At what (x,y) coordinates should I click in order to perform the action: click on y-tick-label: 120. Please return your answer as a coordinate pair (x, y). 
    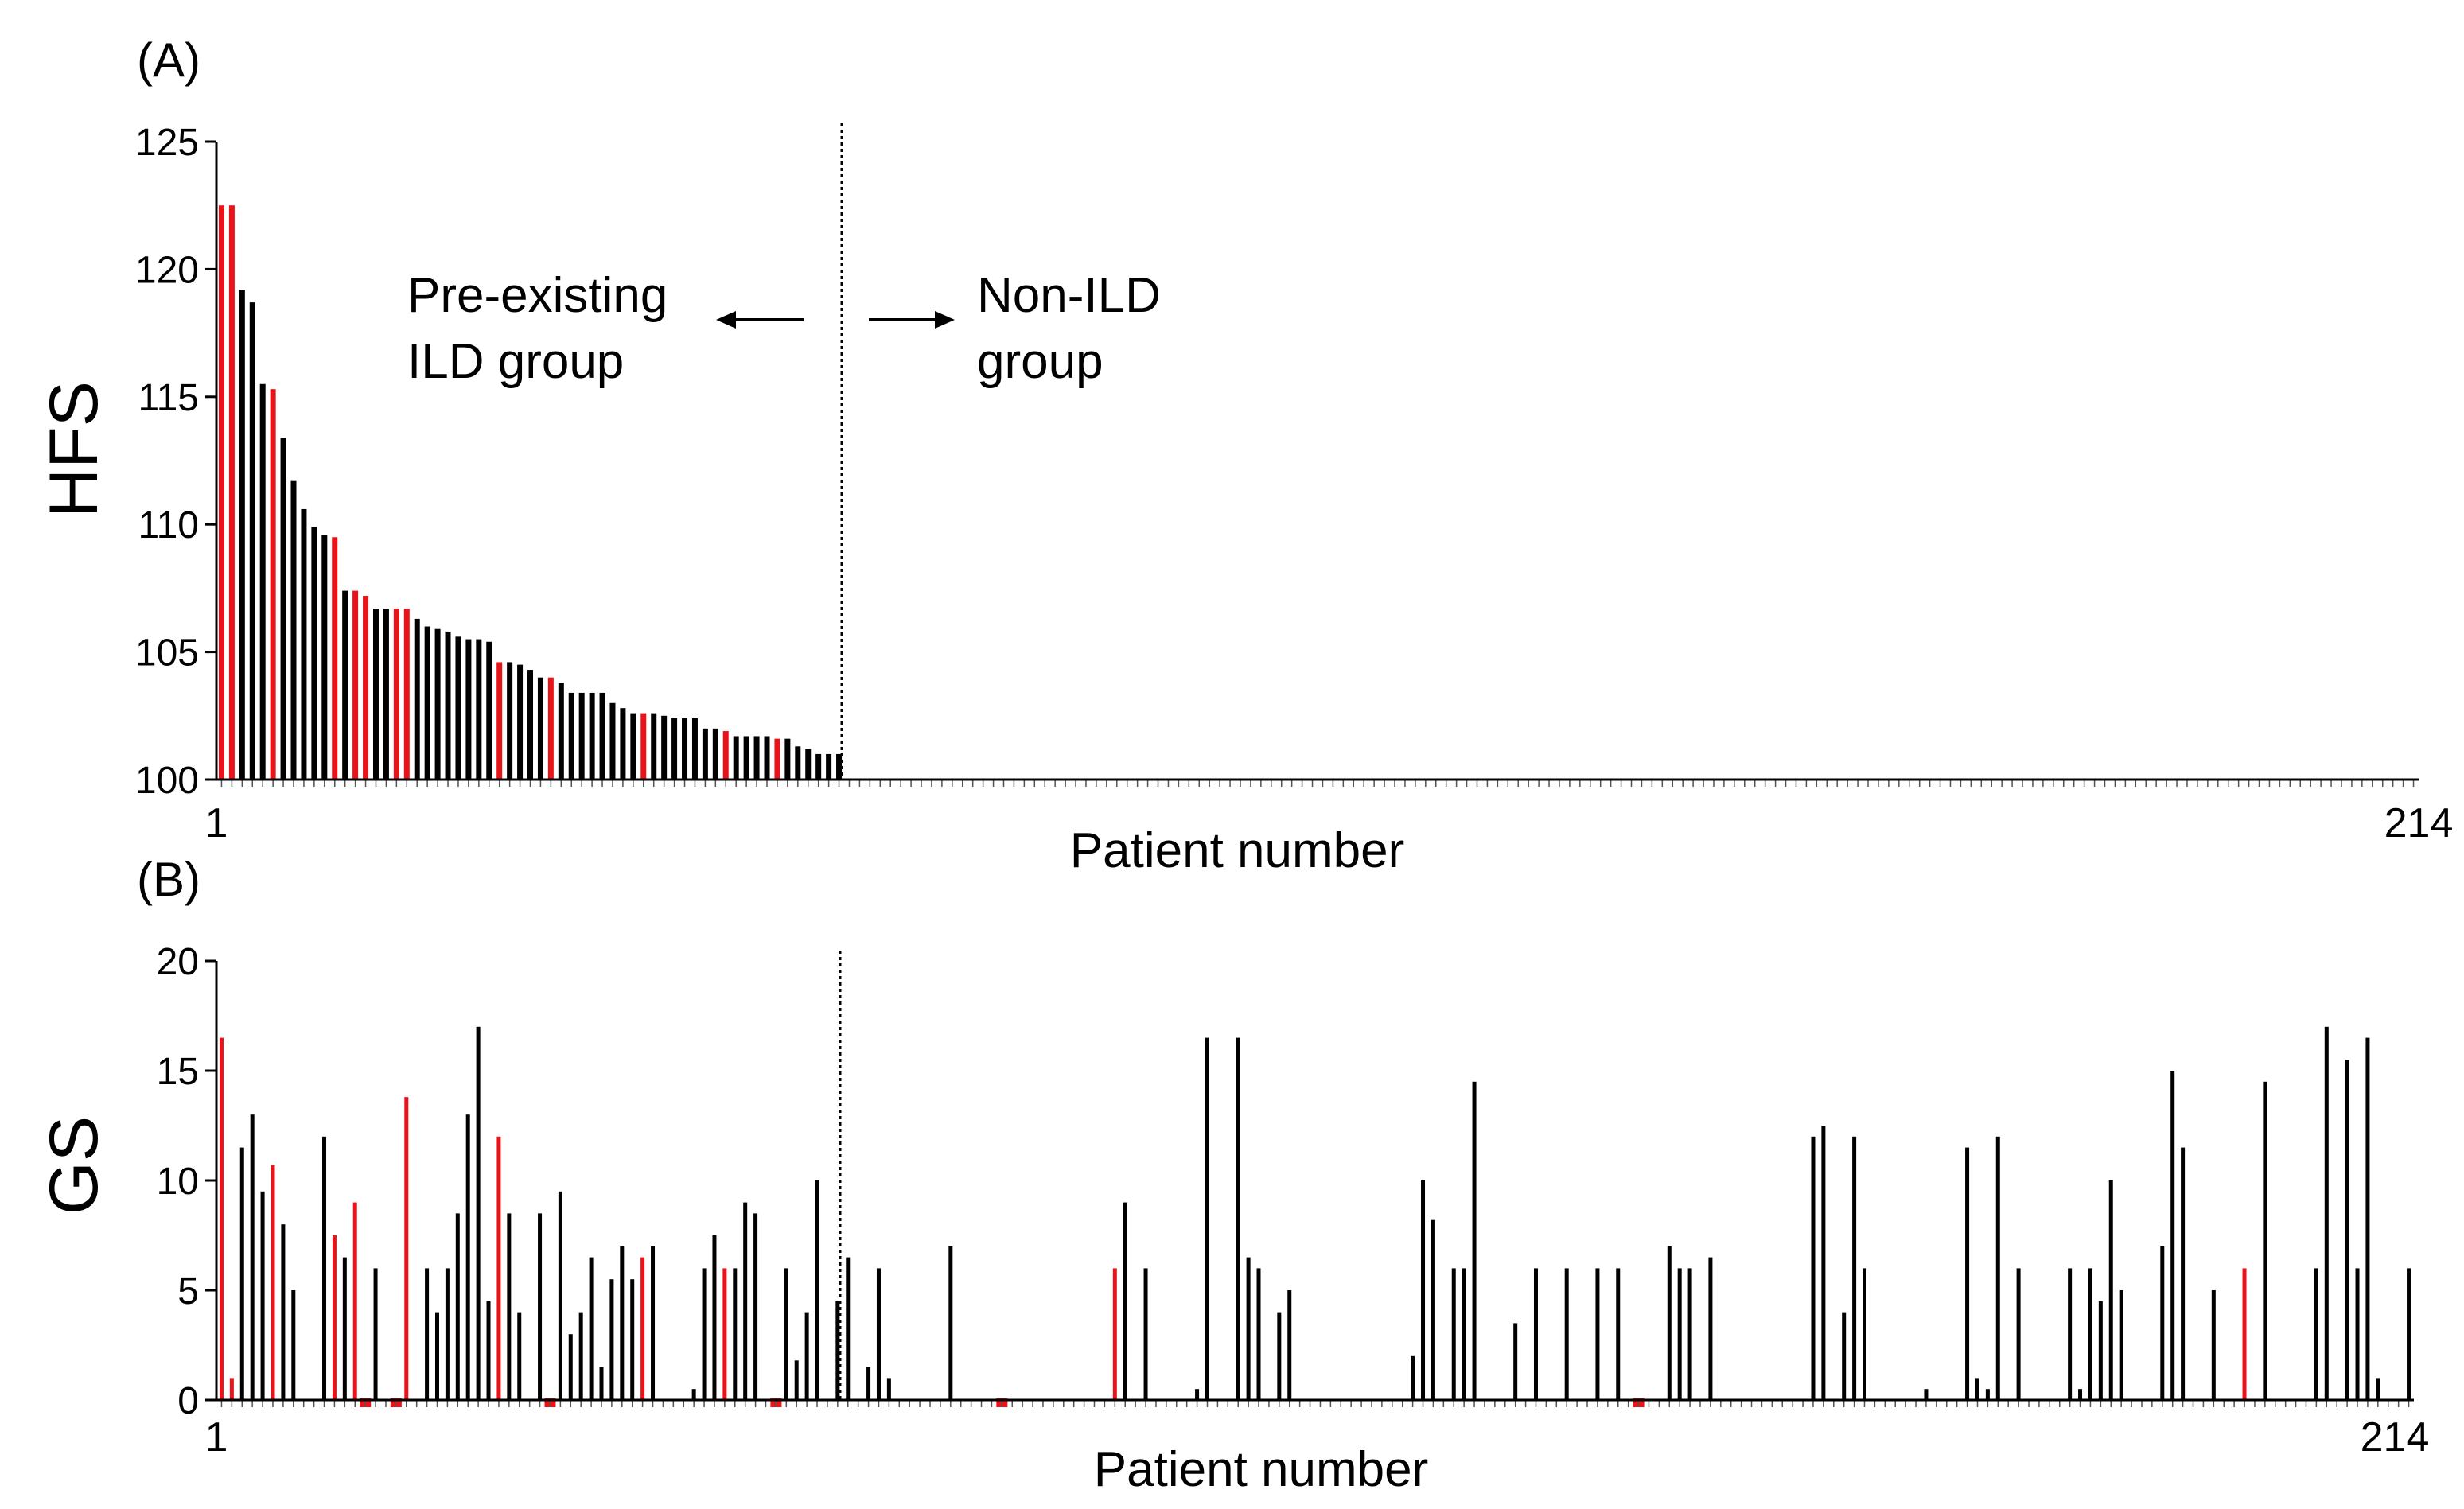
    Looking at the image, I should click on (167, 270).